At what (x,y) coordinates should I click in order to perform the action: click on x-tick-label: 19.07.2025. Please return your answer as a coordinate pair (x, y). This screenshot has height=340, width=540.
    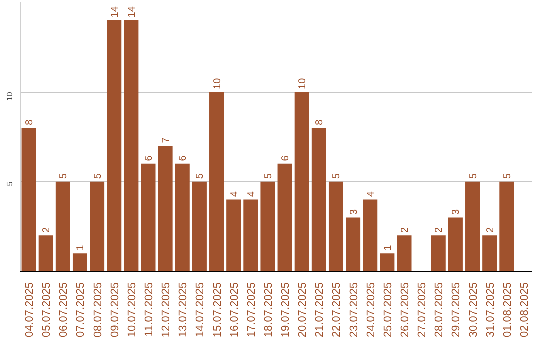
    Looking at the image, I should click on (286, 310).